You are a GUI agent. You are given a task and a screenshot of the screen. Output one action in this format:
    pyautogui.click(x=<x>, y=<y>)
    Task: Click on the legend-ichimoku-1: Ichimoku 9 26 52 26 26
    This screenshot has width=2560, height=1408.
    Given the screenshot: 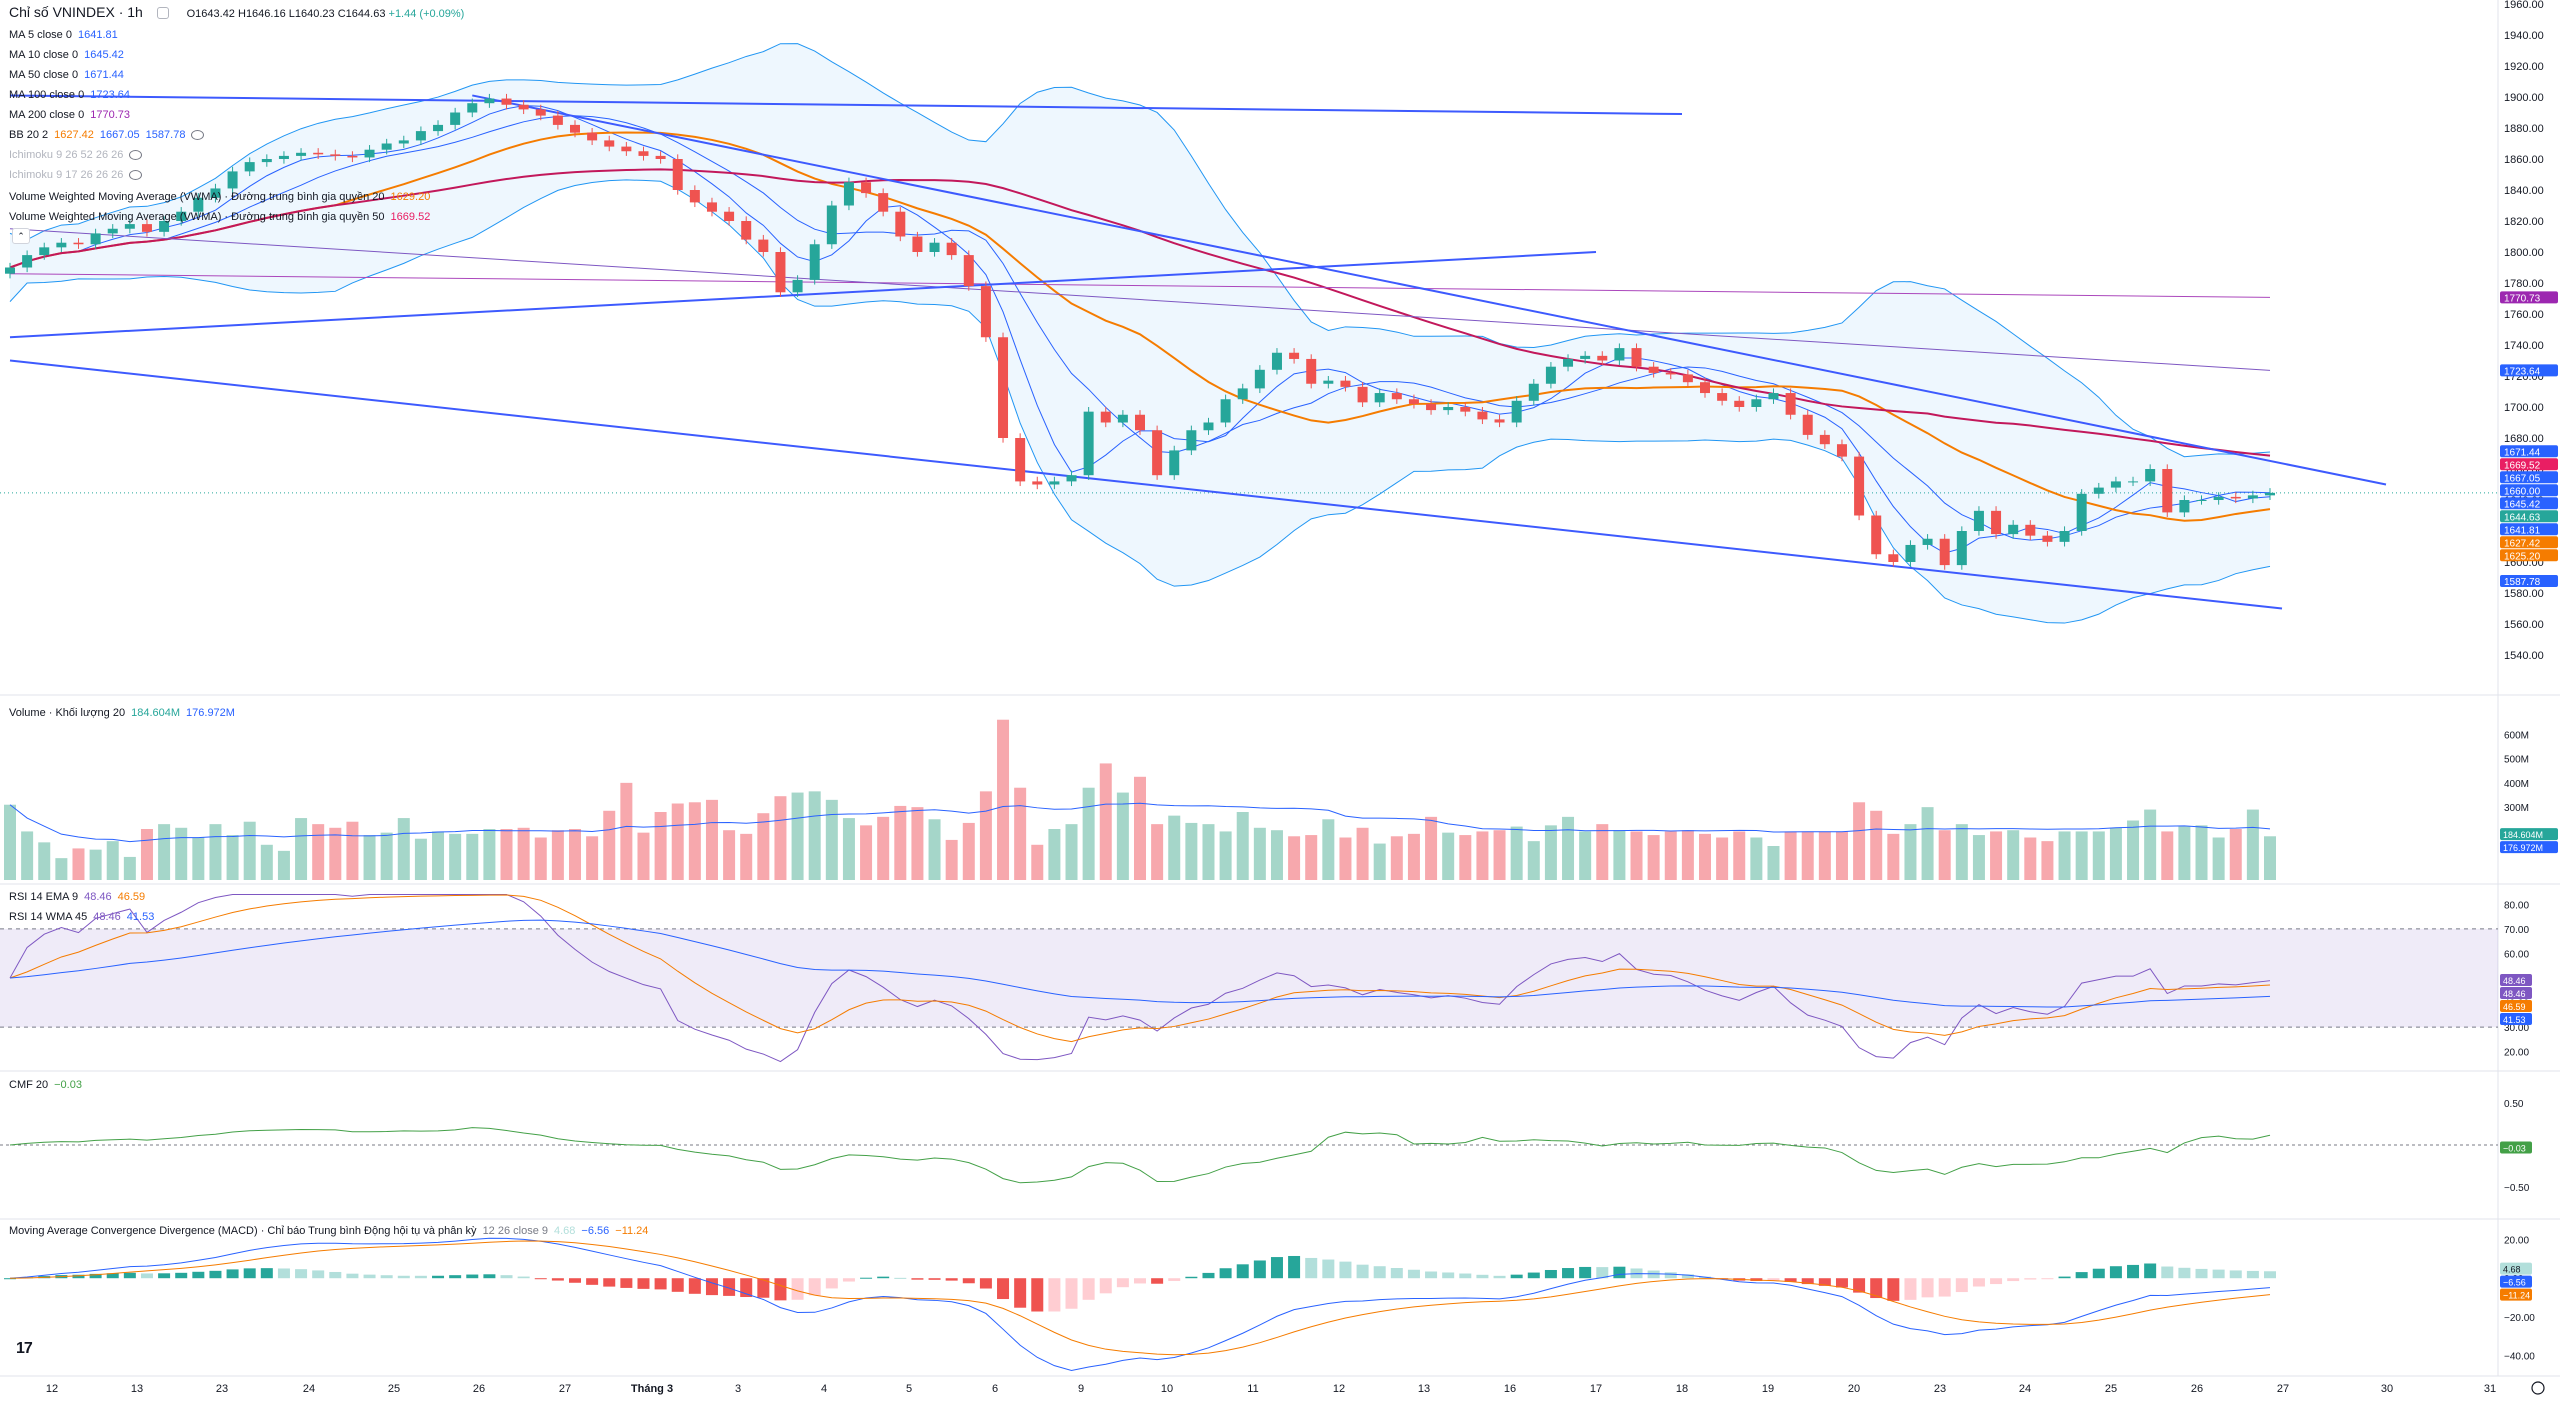 What is the action you would take?
    pyautogui.click(x=76, y=155)
    